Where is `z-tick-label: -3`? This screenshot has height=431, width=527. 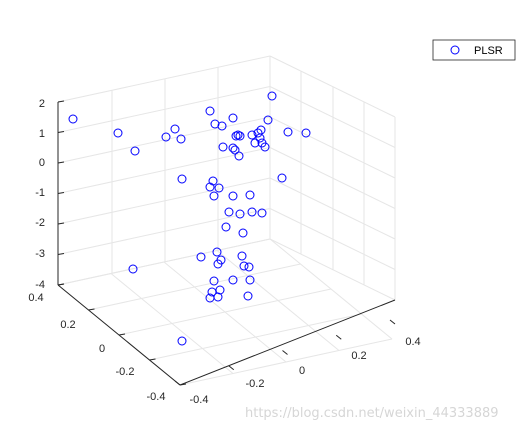
z-tick-label: -3 is located at coordinates (40, 254).